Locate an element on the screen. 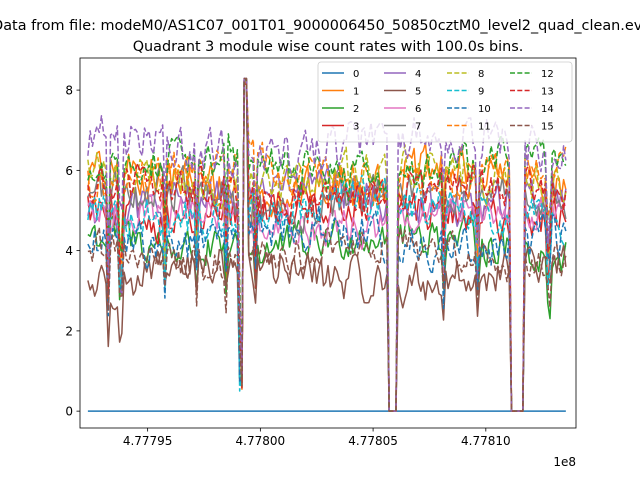 This screenshot has width=640, height=480. legend-label: 12 is located at coordinates (547, 74).